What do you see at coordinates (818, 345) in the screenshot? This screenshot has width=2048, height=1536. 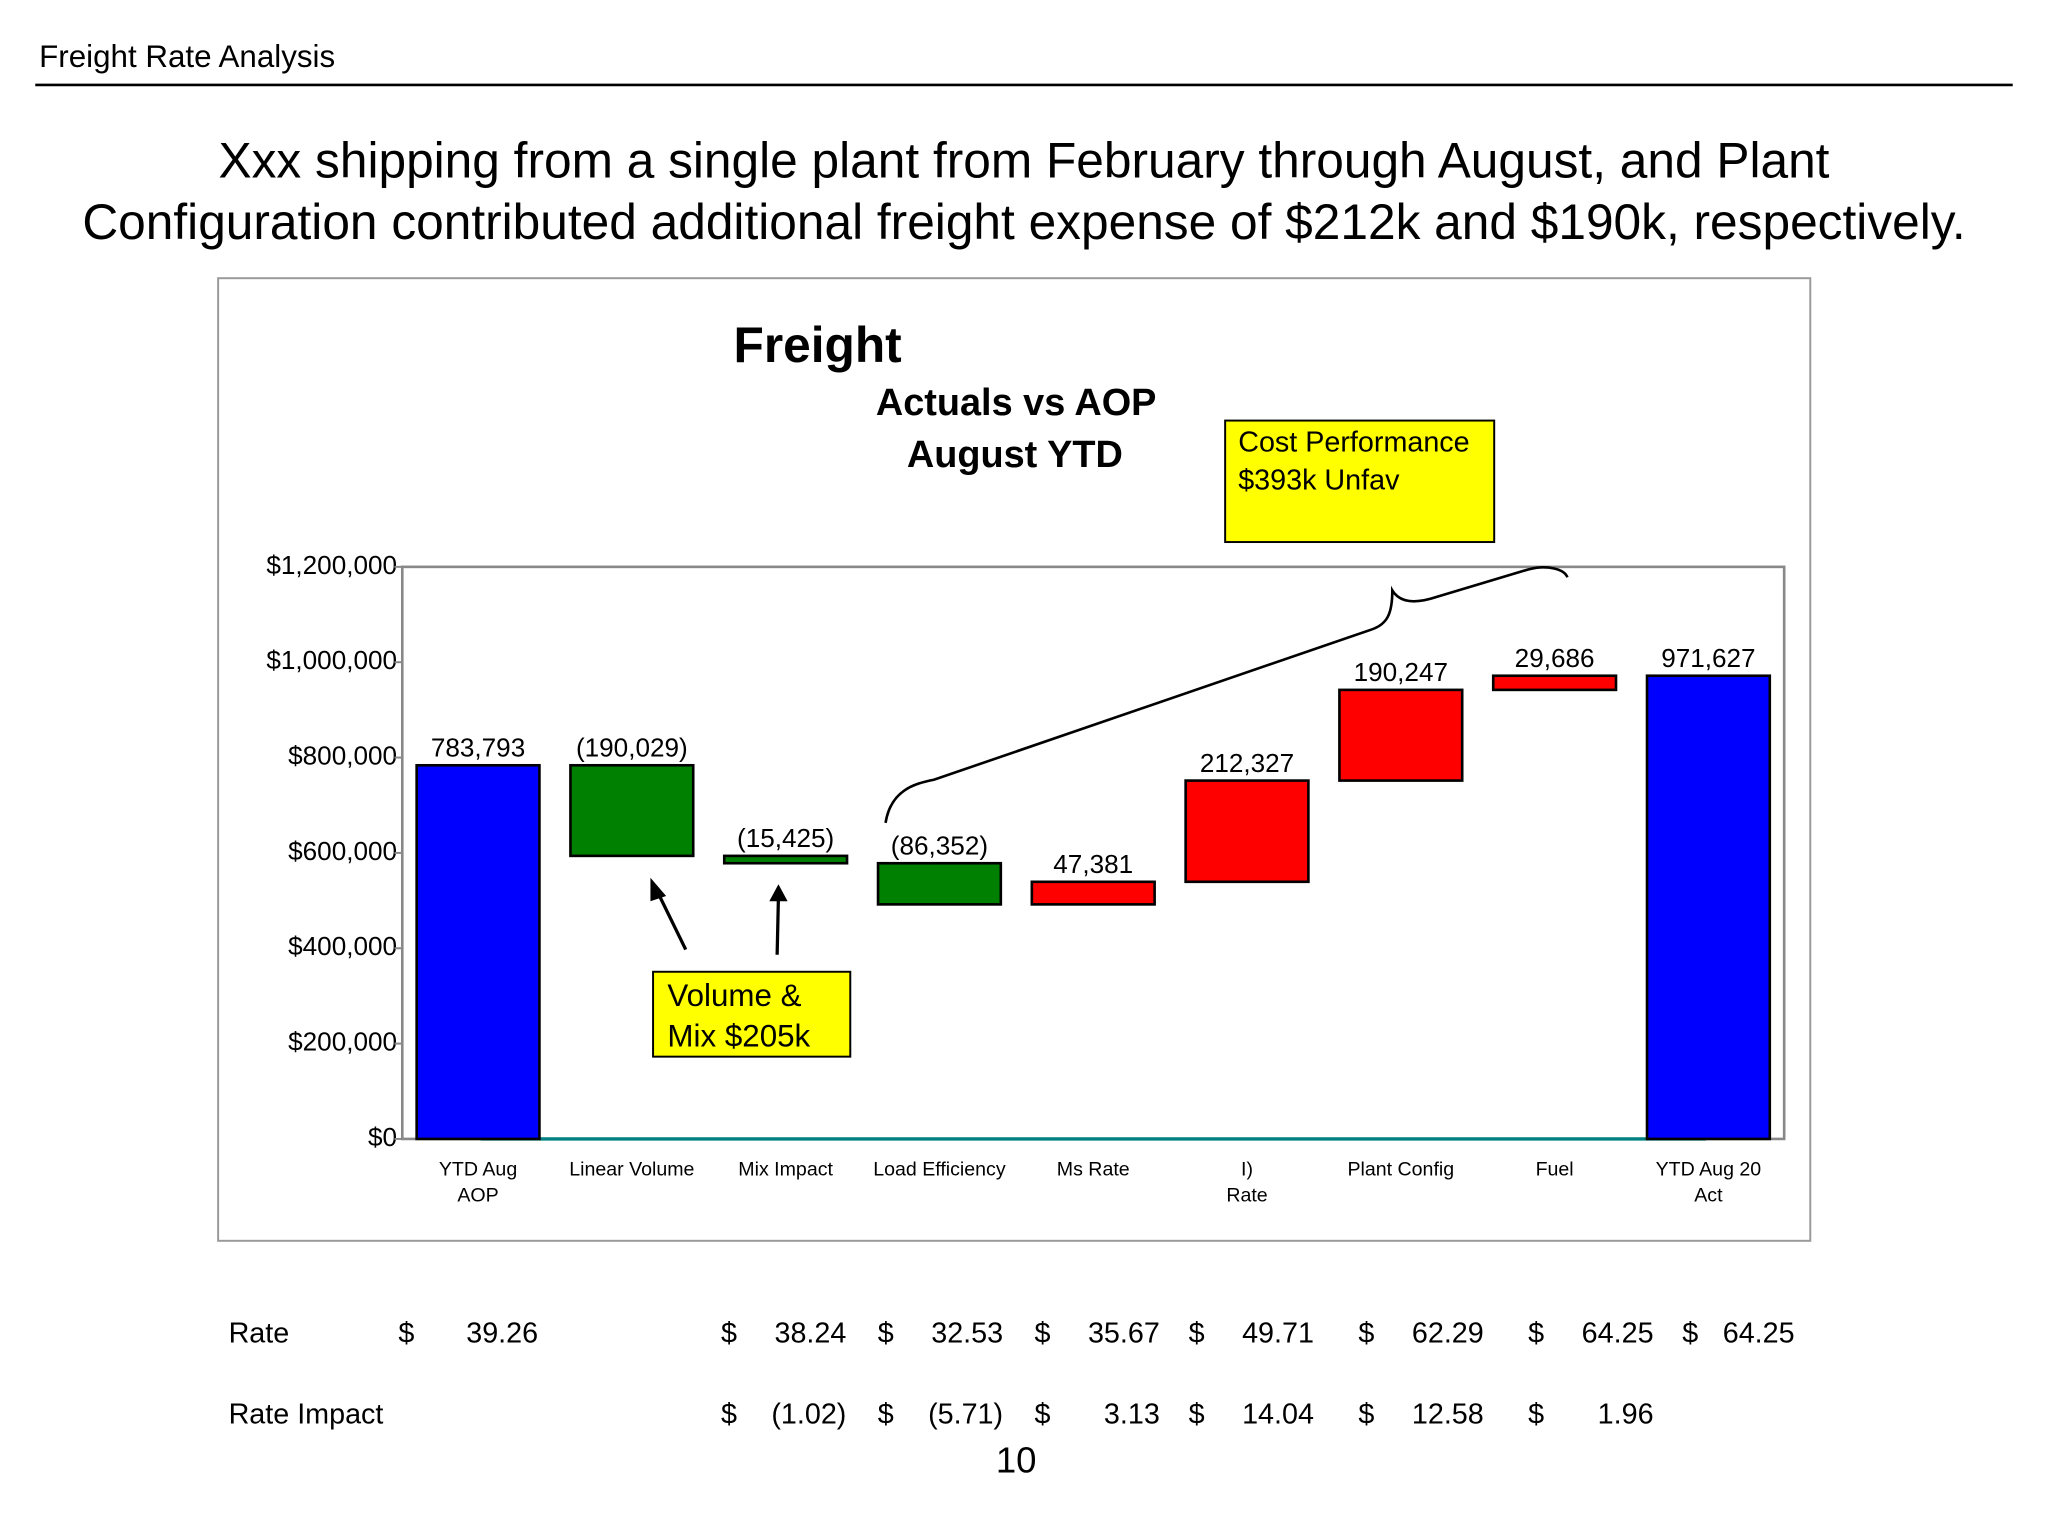 I see `chart-title: Freight` at bounding box center [818, 345].